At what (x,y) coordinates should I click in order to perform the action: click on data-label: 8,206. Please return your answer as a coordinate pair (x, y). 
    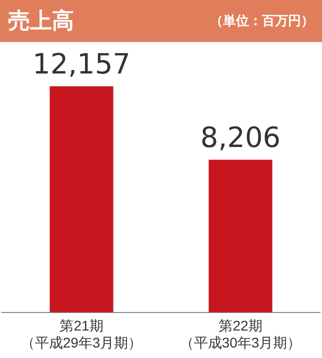
    Looking at the image, I should click on (240, 137).